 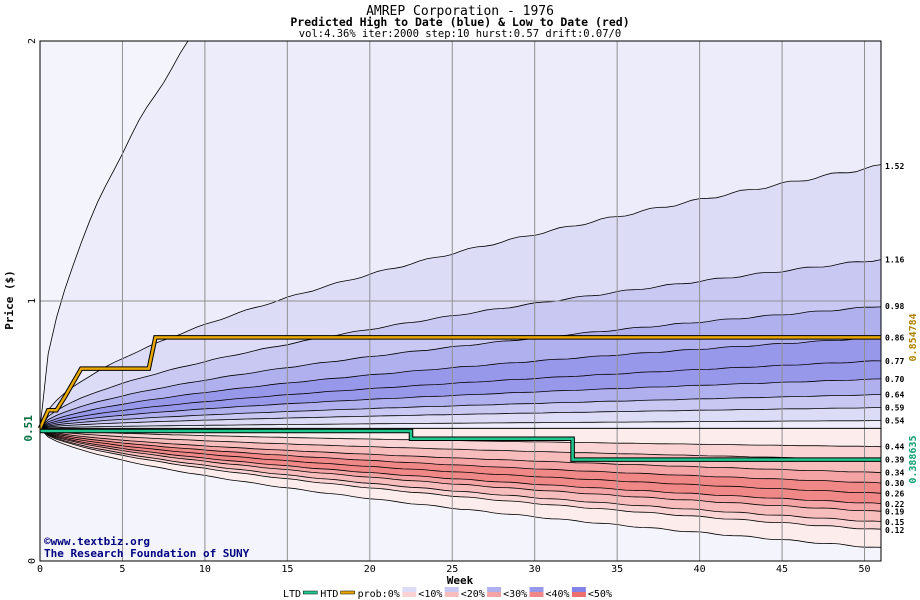 What do you see at coordinates (535, 569) in the screenshot?
I see `x-tick-label: 30` at bounding box center [535, 569].